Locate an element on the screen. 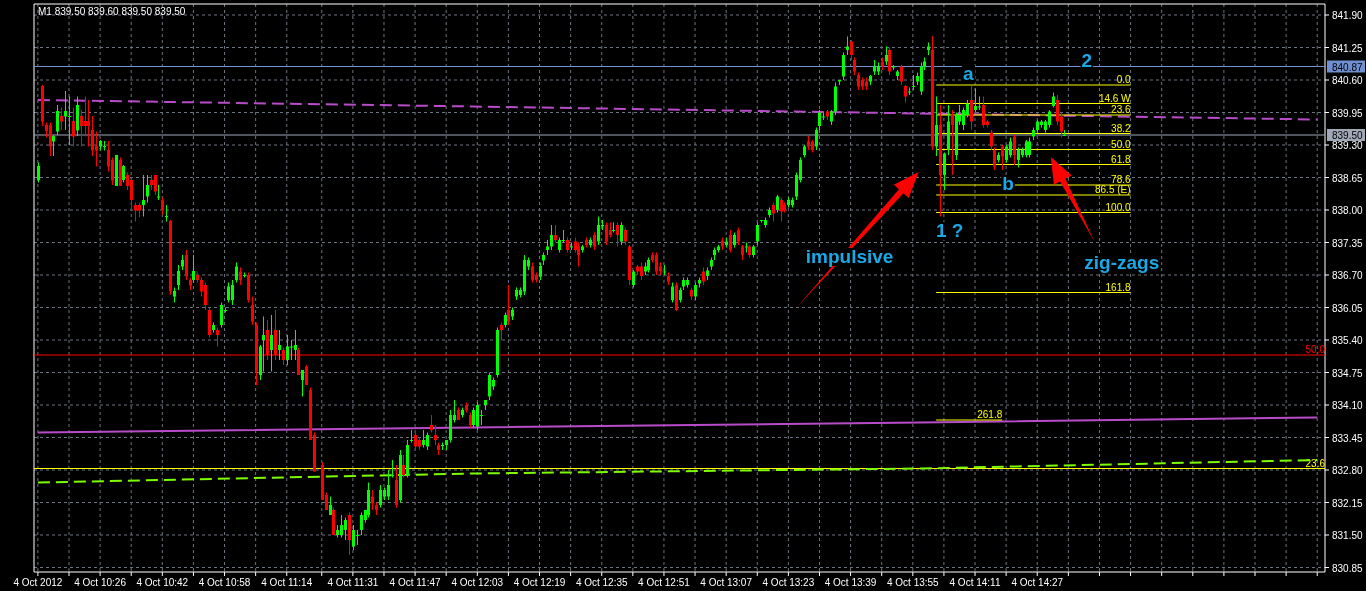 The width and height of the screenshot is (1366, 591). x-tick-label: 4 Oct 14:27 is located at coordinates (1037, 582).